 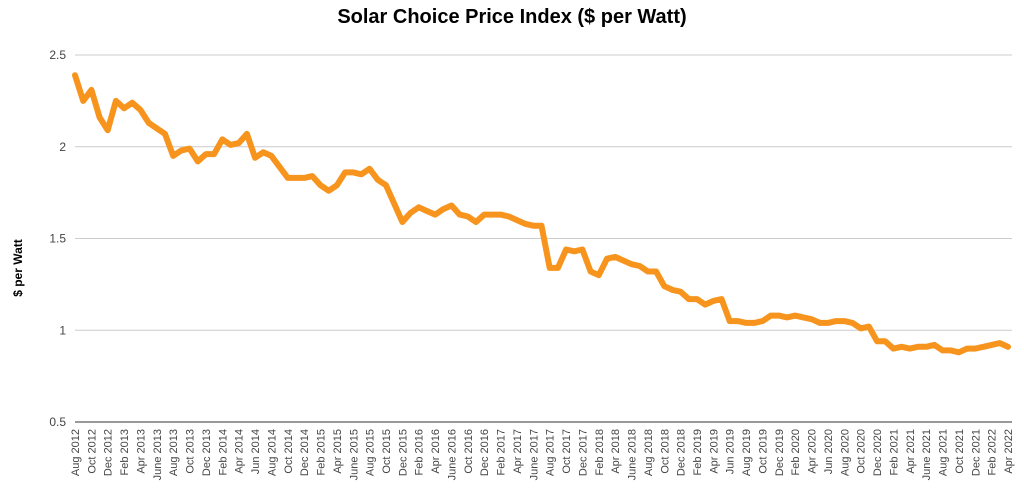 I want to click on x-tick-label: Apr 2019, so click(x=714, y=451).